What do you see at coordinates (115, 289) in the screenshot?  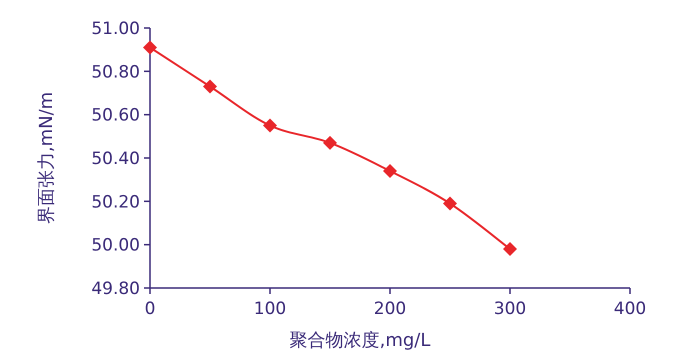 I see `y-tick-label: 49.80` at bounding box center [115, 289].